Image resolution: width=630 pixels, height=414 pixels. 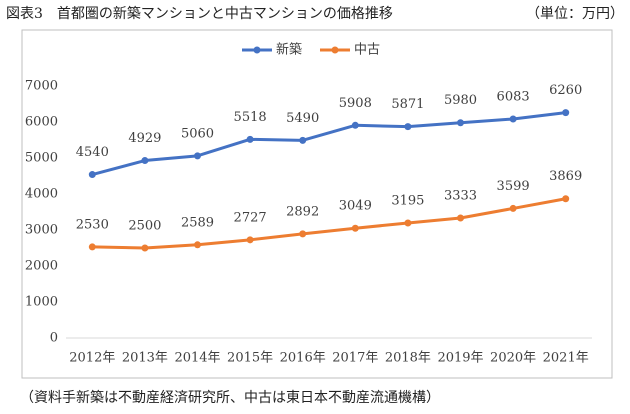 I want to click on source-note: （資料手新築は不動産経済研究所、中古は東日本不動産流通機構）, so click(x=230, y=398).